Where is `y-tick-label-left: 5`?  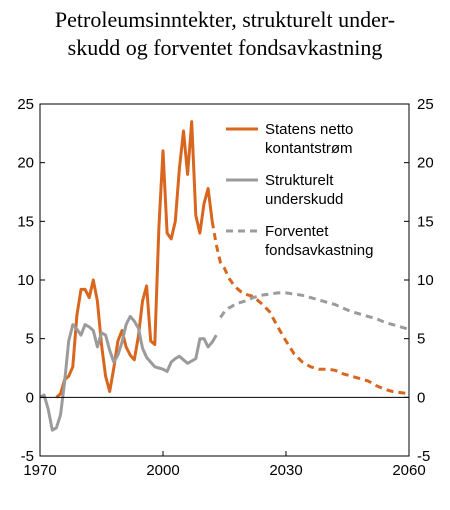
y-tick-label-left: 5 is located at coordinates (30, 339).